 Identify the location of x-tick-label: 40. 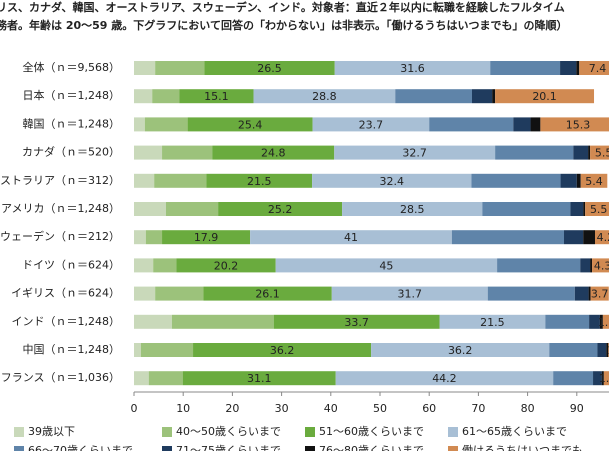
(331, 408).